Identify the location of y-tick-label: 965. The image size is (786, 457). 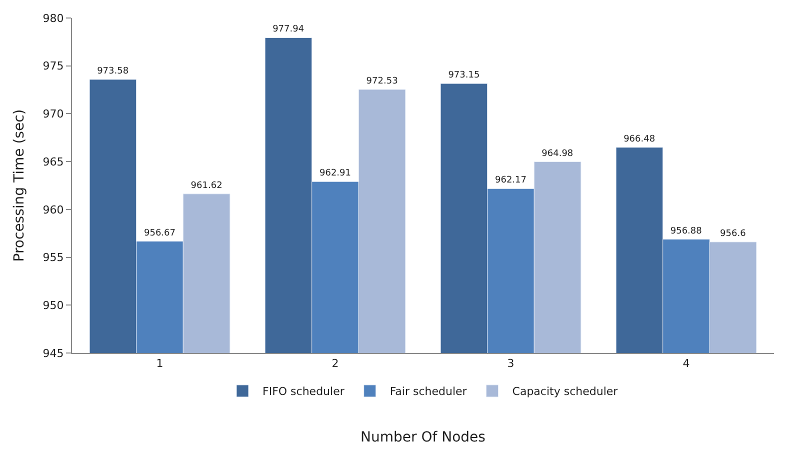
(53, 161).